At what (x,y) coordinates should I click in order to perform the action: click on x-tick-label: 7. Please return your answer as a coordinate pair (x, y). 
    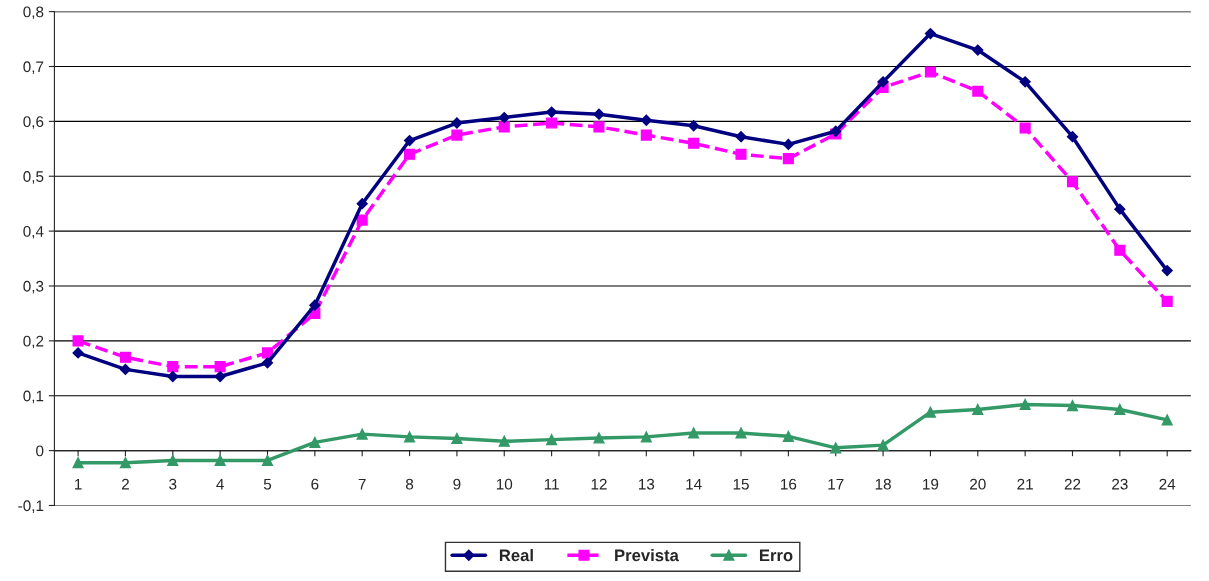
    Looking at the image, I should click on (362, 484).